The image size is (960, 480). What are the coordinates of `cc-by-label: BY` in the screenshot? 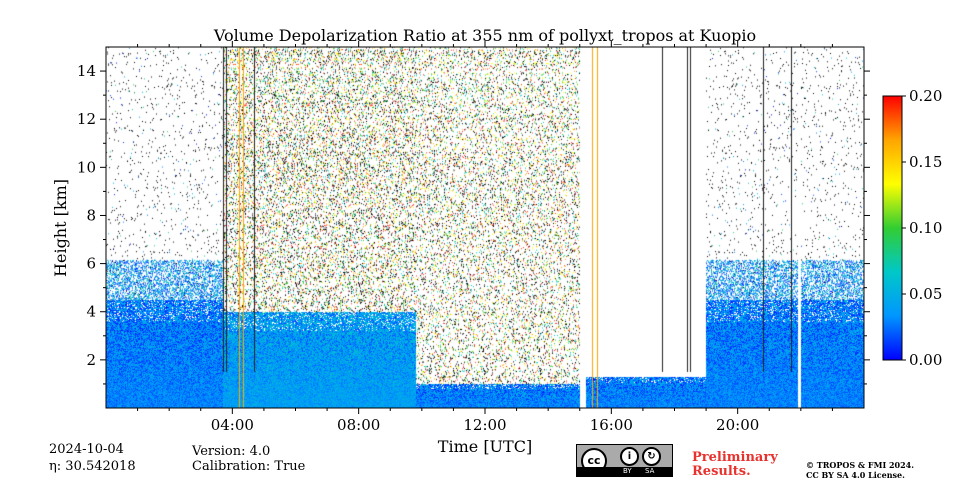 It's located at (627, 471).